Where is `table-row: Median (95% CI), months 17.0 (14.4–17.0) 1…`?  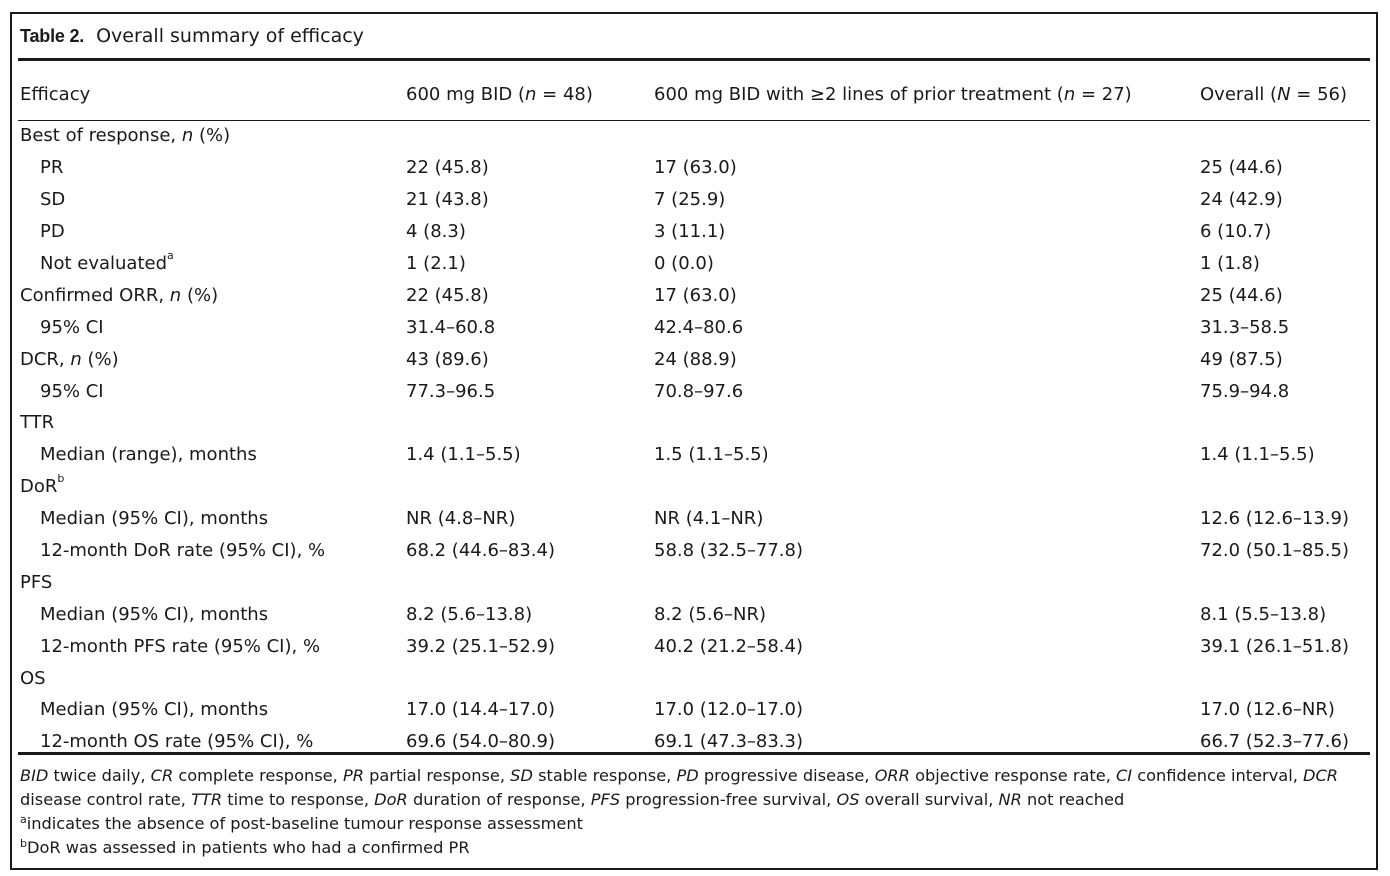 table-row: Median (95% CI), months 17.0 (14.4–17.0) 1… is located at coordinates (695, 710).